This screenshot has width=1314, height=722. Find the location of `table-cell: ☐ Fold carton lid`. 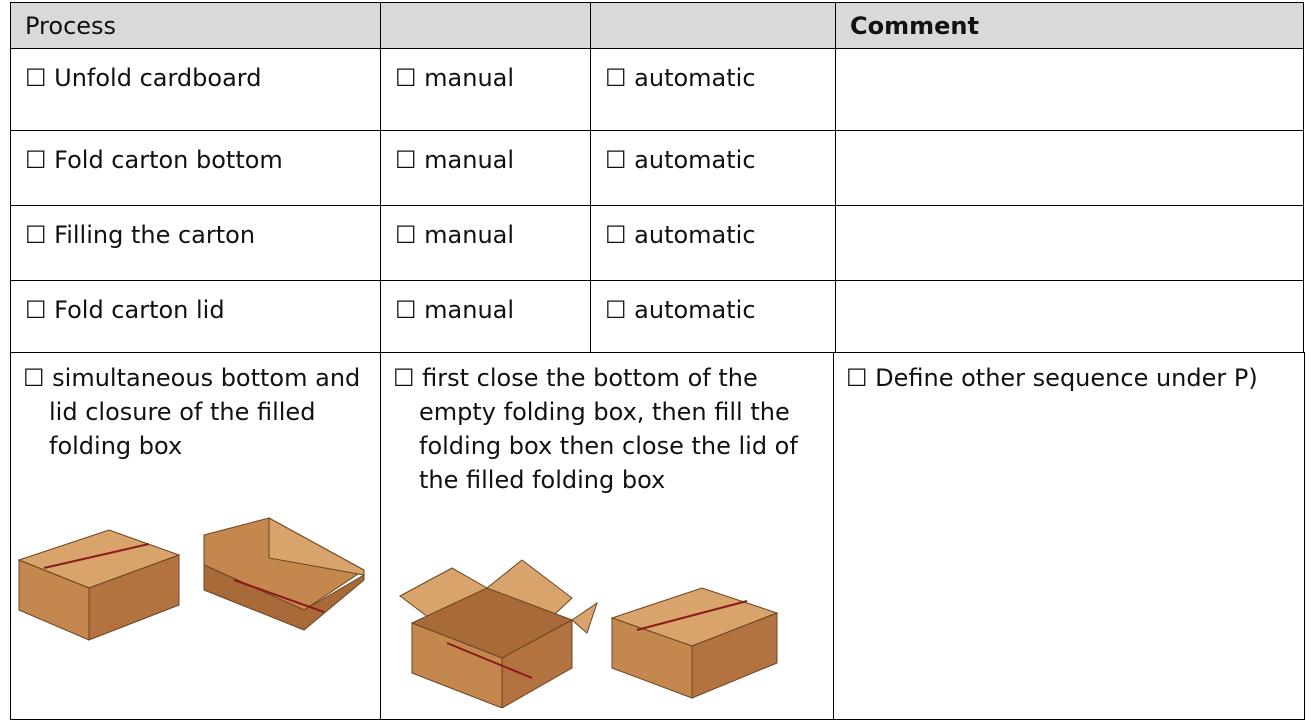

table-cell: ☐ Fold carton lid is located at coordinates (195, 316).